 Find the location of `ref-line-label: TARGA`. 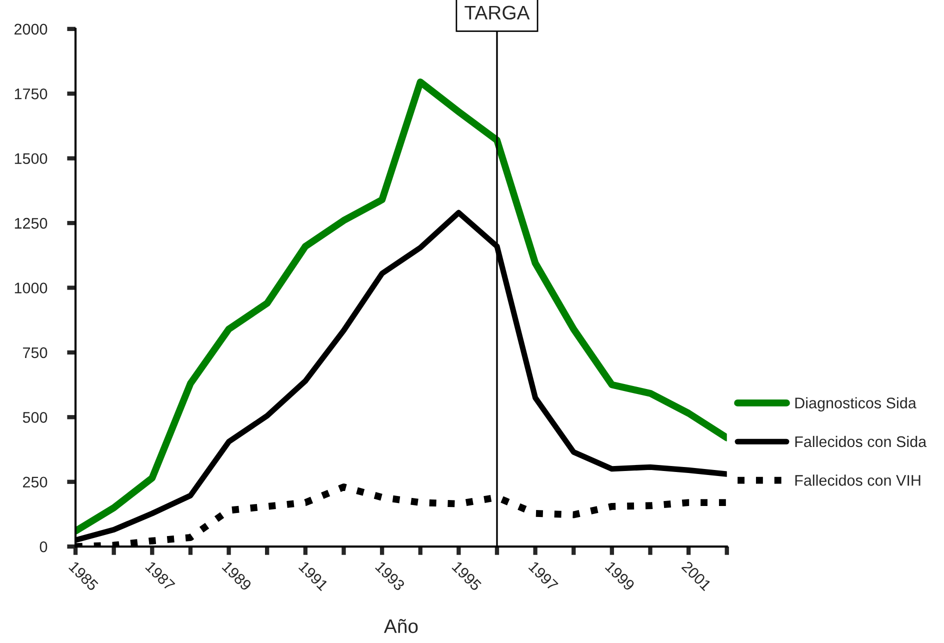

ref-line-label: TARGA is located at coordinates (497, 13).